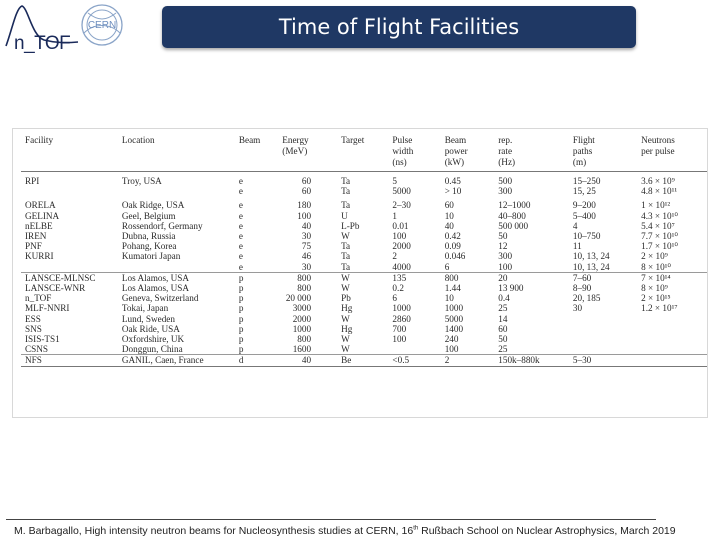 The width and height of the screenshot is (720, 540). I want to click on table-cell: 2, so click(395, 256).